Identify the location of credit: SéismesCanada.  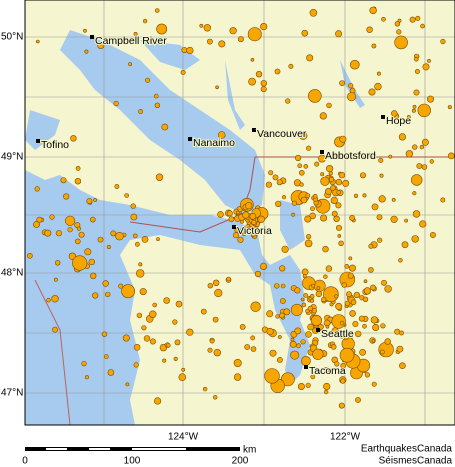
(416, 461).